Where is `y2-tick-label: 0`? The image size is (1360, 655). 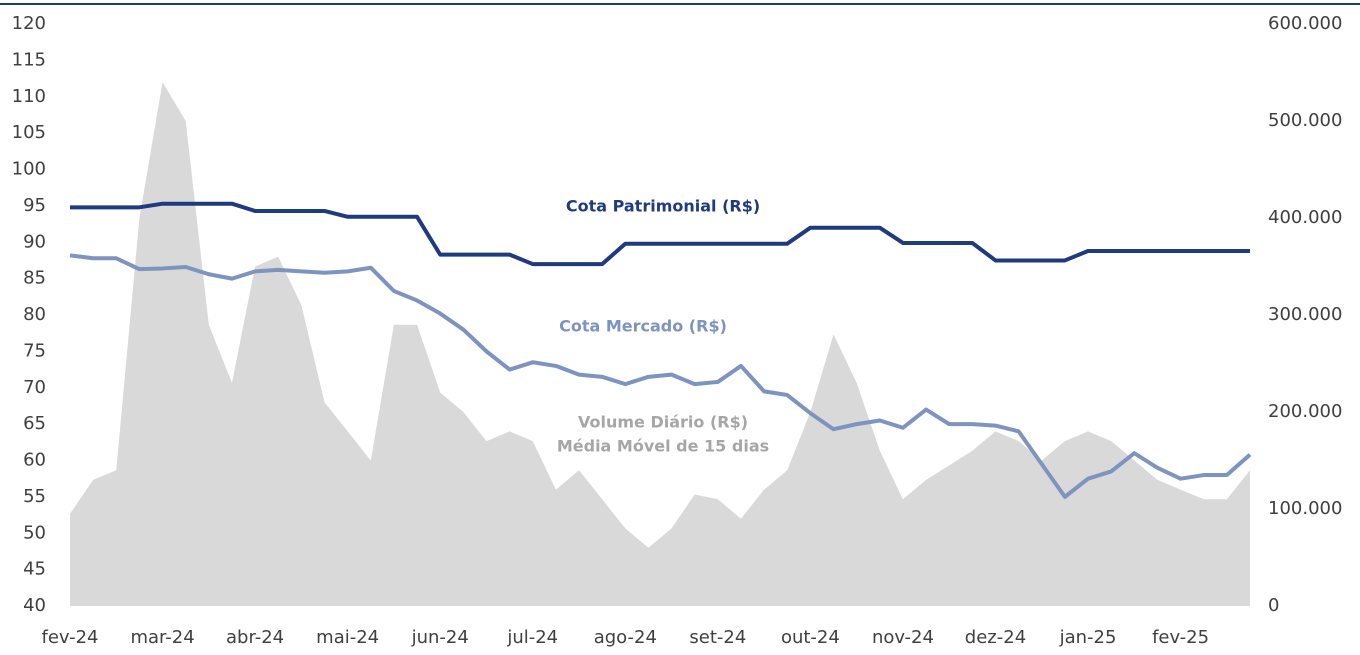 y2-tick-label: 0 is located at coordinates (1273, 605).